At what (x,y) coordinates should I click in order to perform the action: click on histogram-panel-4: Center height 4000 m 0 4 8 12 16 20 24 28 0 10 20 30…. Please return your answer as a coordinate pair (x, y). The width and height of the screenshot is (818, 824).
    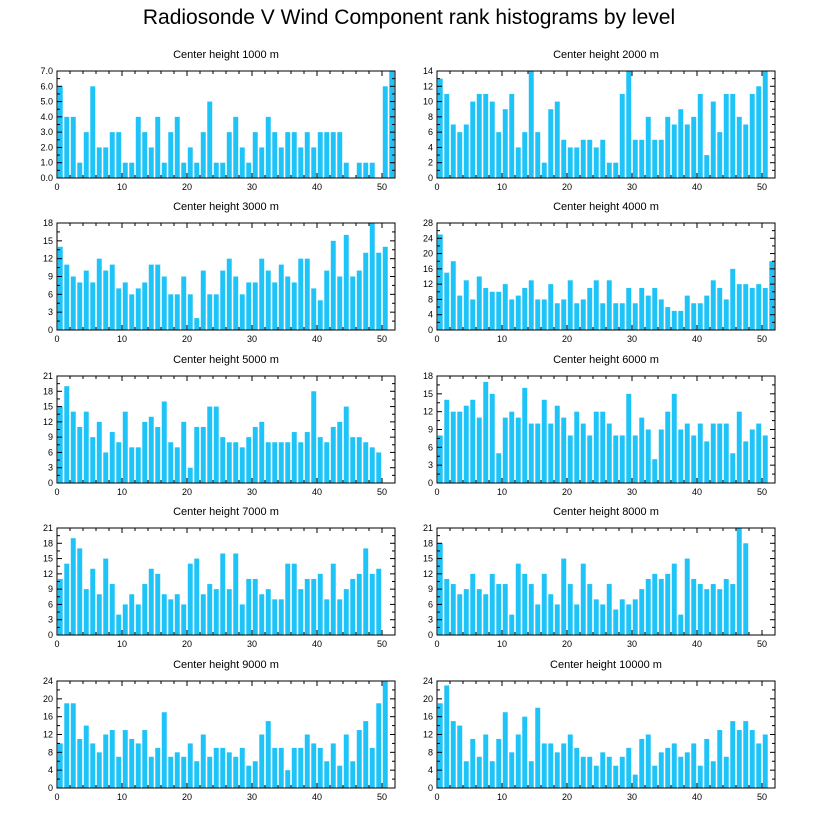
    Looking at the image, I should click on (599, 272).